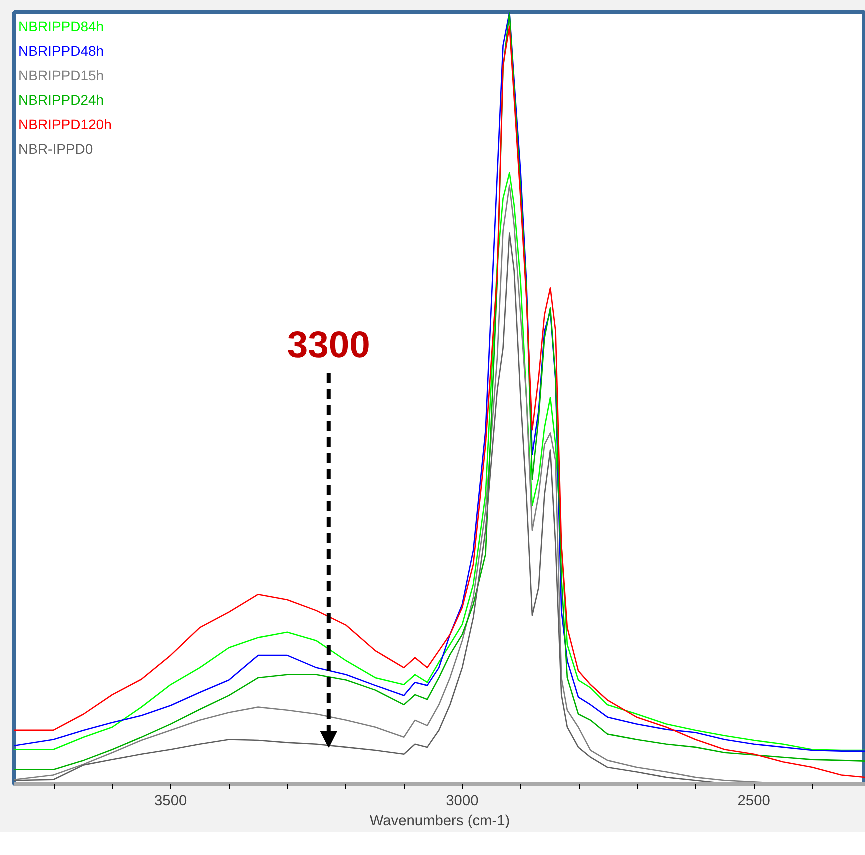 Image resolution: width=865 pixels, height=855 pixels. I want to click on text: NBR-IPPD0, so click(56, 149).